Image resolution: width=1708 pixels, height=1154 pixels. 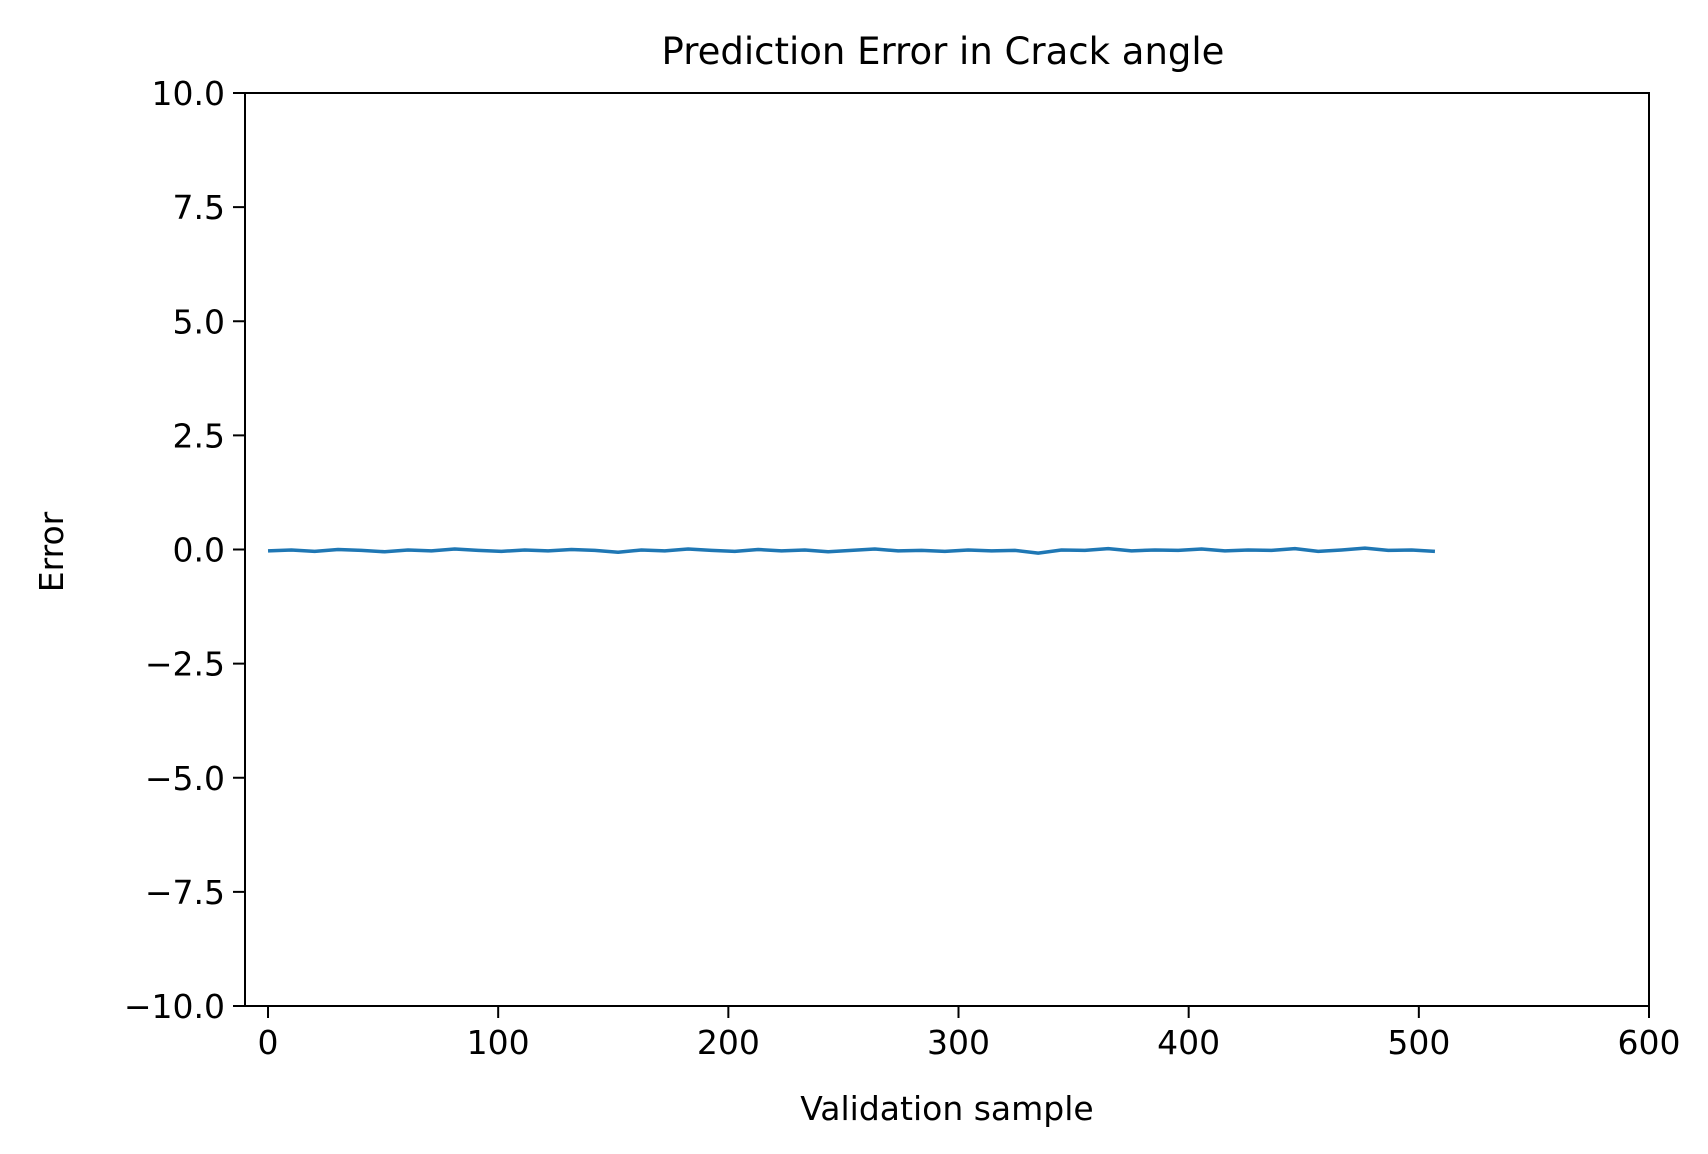 I want to click on x-tick-label: 400, so click(x=1188, y=1042).